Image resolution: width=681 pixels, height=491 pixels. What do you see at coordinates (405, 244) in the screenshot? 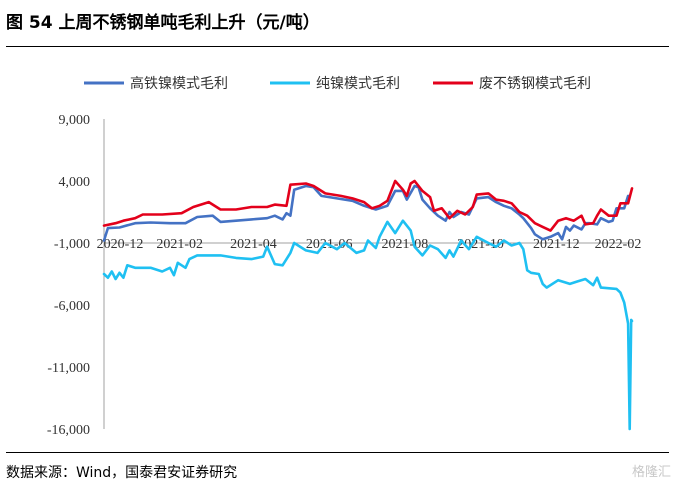
I see `x-tick-label: 2021-08` at bounding box center [405, 244].